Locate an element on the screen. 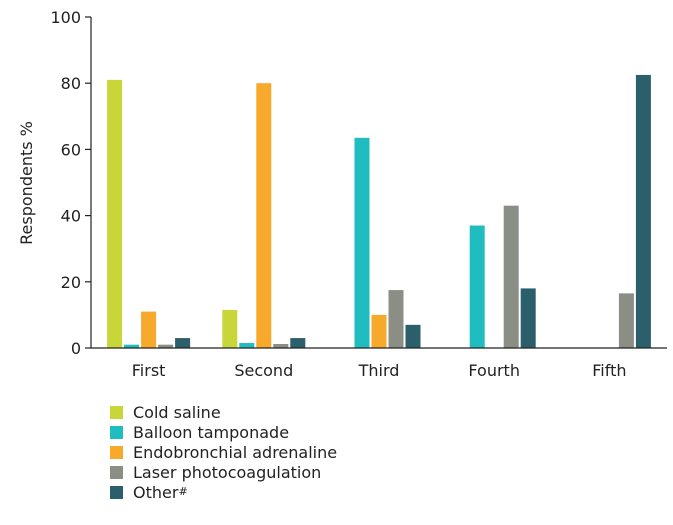 The height and width of the screenshot is (525, 673). bar-fourth-balloon-tamponade is located at coordinates (477, 286).